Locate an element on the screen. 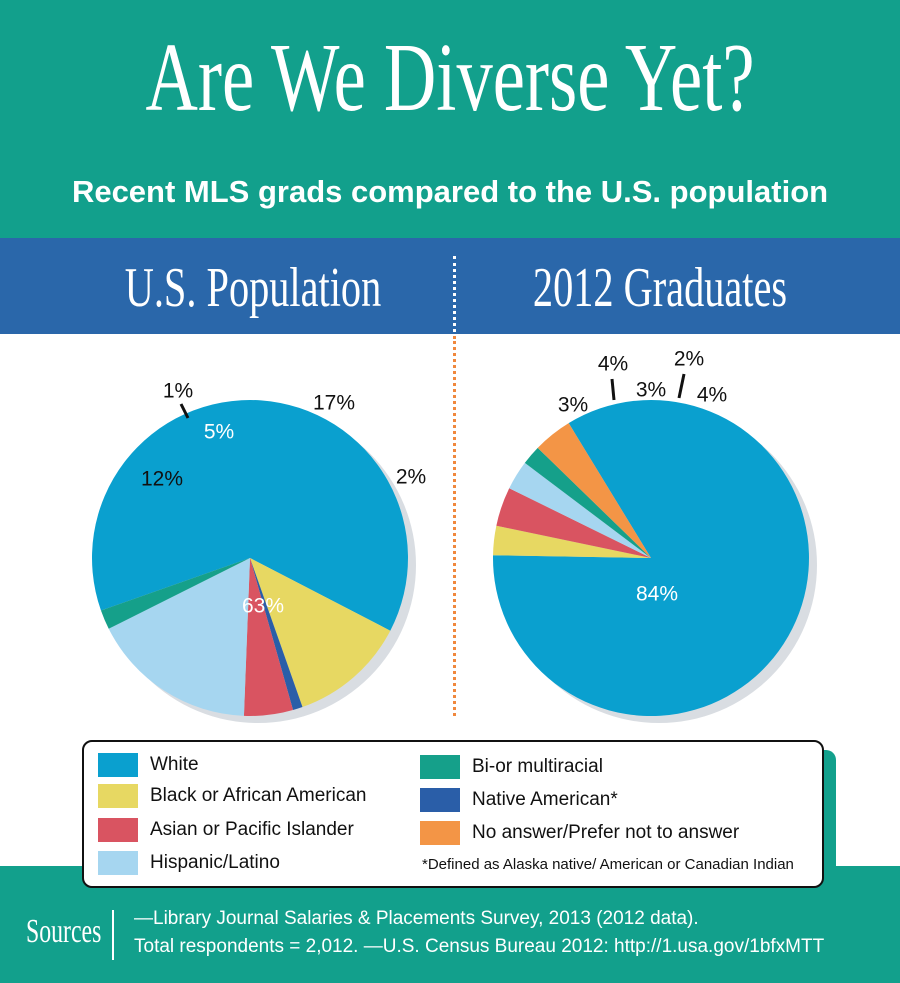 This screenshot has width=900, height=983. data-label-white: 84% is located at coordinates (657, 594).